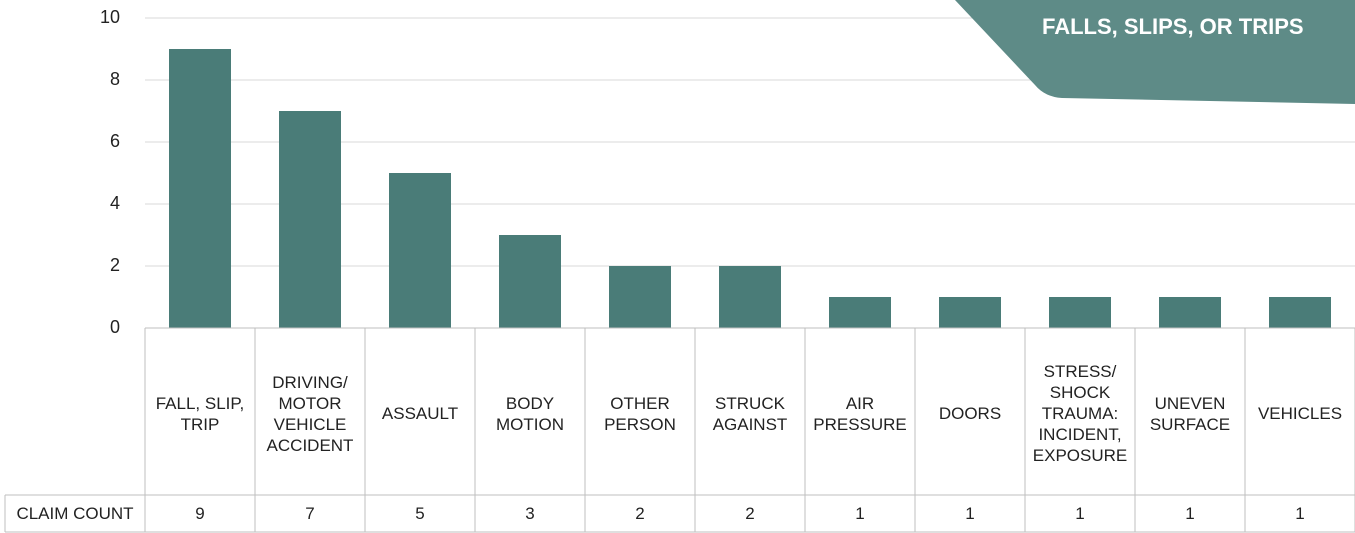 Image resolution: width=1355 pixels, height=533 pixels. What do you see at coordinates (1190, 413) in the screenshot?
I see `category-label: UNEVEN SURFACE` at bounding box center [1190, 413].